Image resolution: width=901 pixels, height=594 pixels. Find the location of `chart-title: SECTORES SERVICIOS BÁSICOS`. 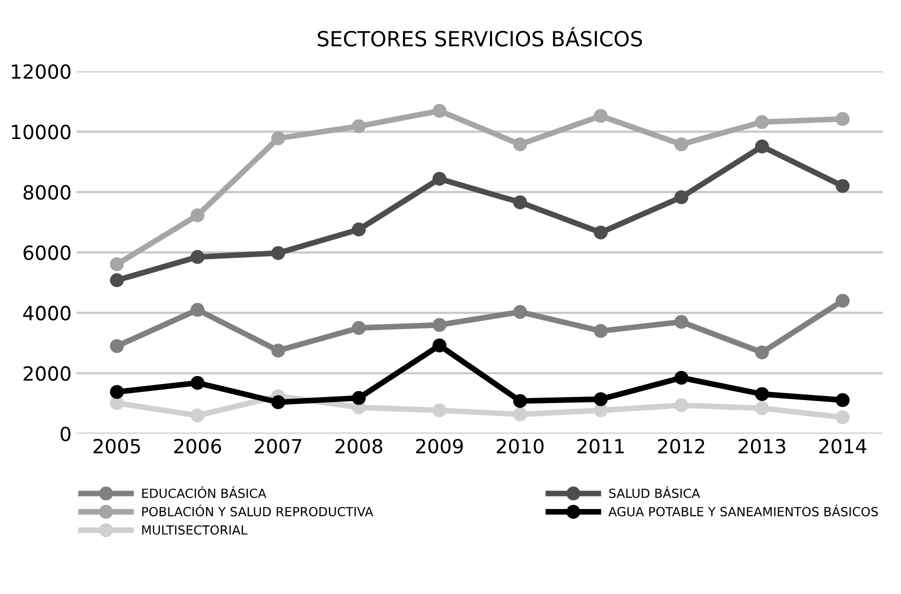

chart-title: SECTORES SERVICIOS BÁSICOS is located at coordinates (480, 37).